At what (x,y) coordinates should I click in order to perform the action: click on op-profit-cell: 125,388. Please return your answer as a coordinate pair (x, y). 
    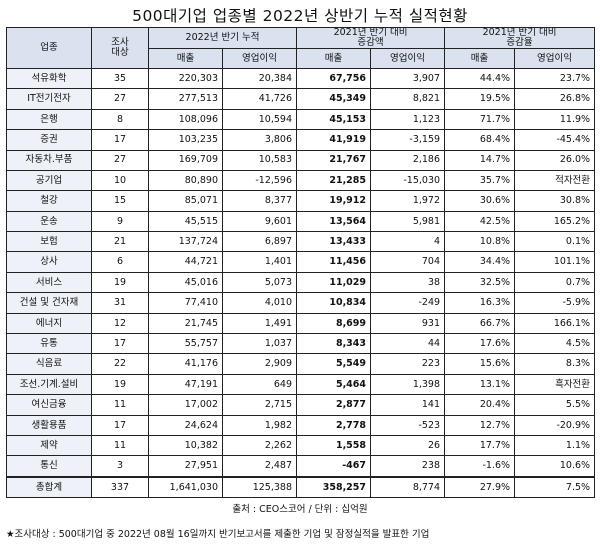
    Looking at the image, I should click on (260, 487).